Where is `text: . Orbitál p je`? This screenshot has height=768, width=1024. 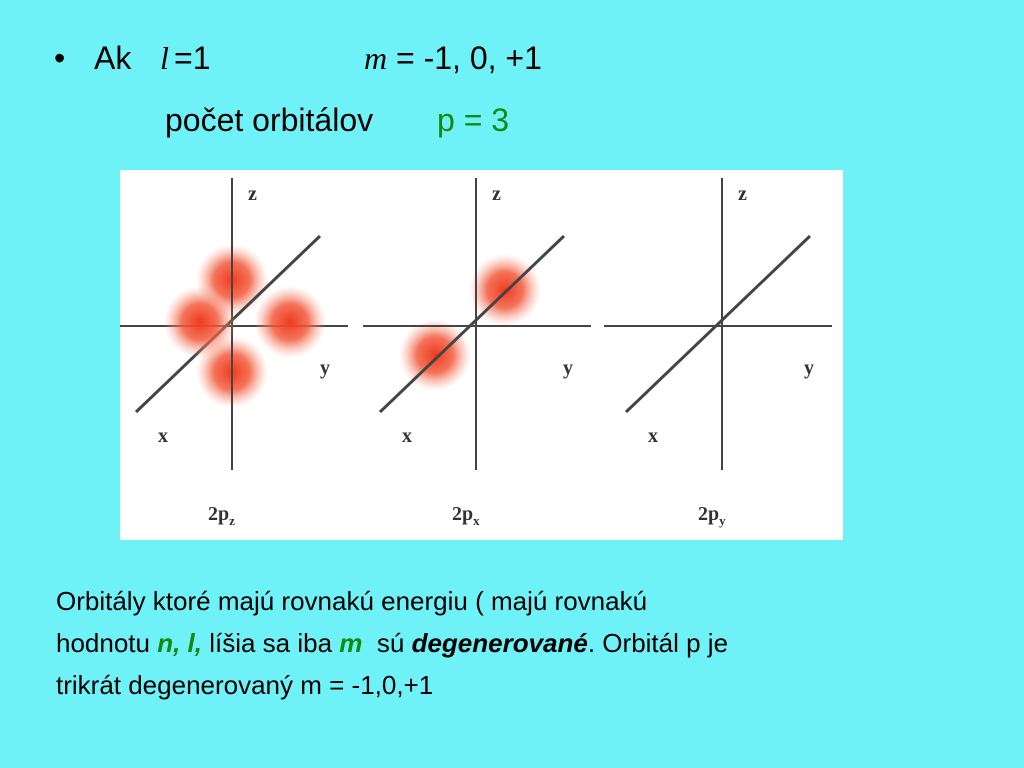 text: . Orbitál p je is located at coordinates (658, 643).